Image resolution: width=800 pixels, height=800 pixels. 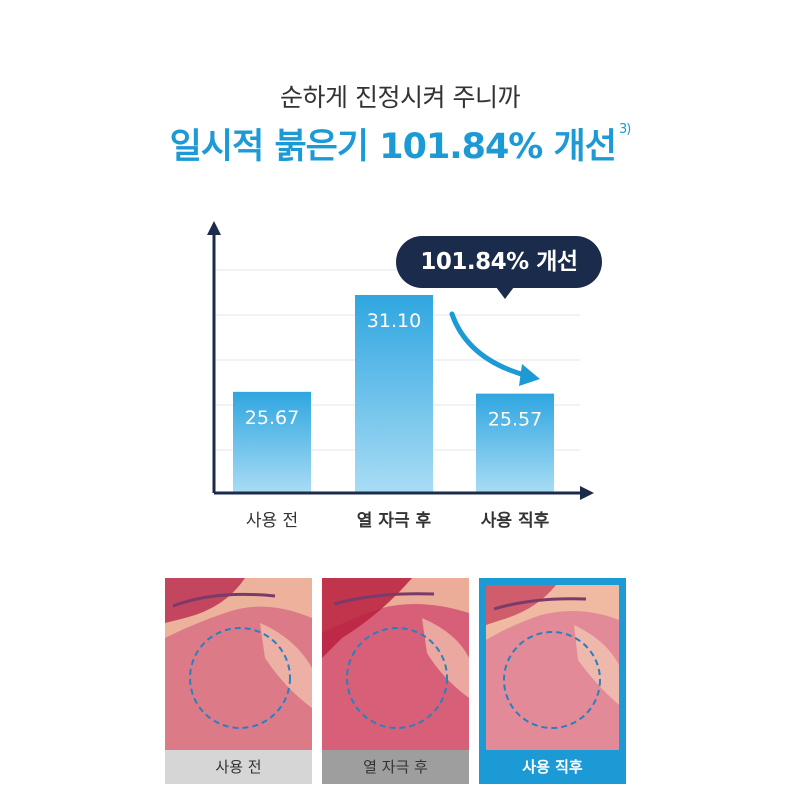 I want to click on photo-card-after: 사용 직후, so click(x=552, y=681).